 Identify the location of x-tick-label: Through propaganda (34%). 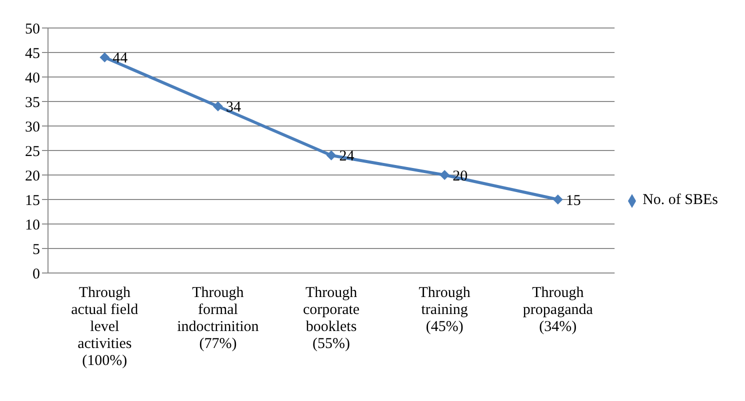
(558, 310).